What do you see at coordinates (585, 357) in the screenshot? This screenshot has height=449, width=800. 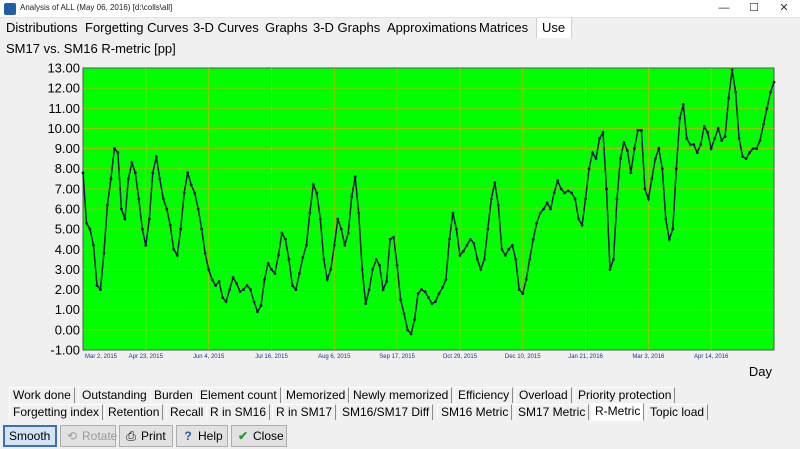 I see `x-tick-label: Jan 21, 2016` at bounding box center [585, 357].